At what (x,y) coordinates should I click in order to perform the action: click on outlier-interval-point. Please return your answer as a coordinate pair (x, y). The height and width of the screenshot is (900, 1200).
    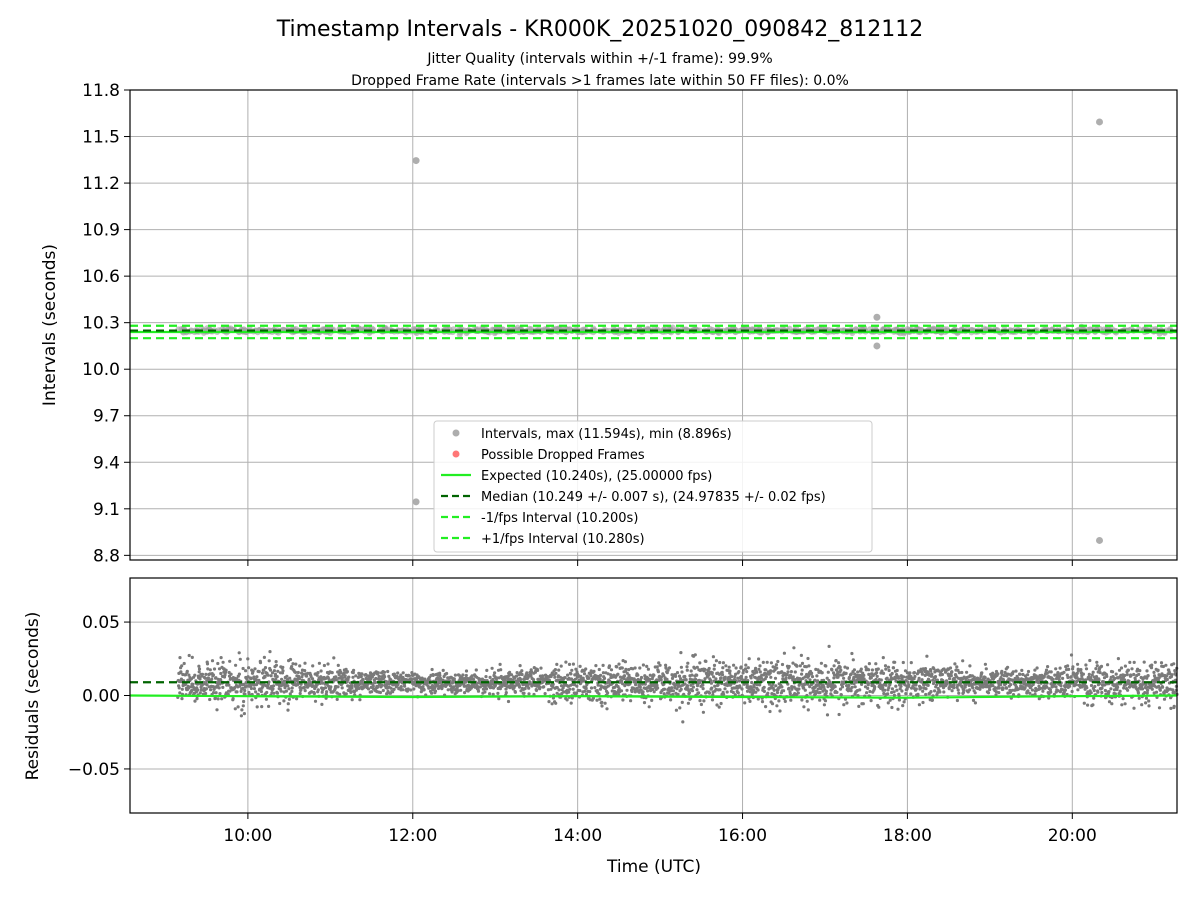
    Looking at the image, I should click on (416, 161).